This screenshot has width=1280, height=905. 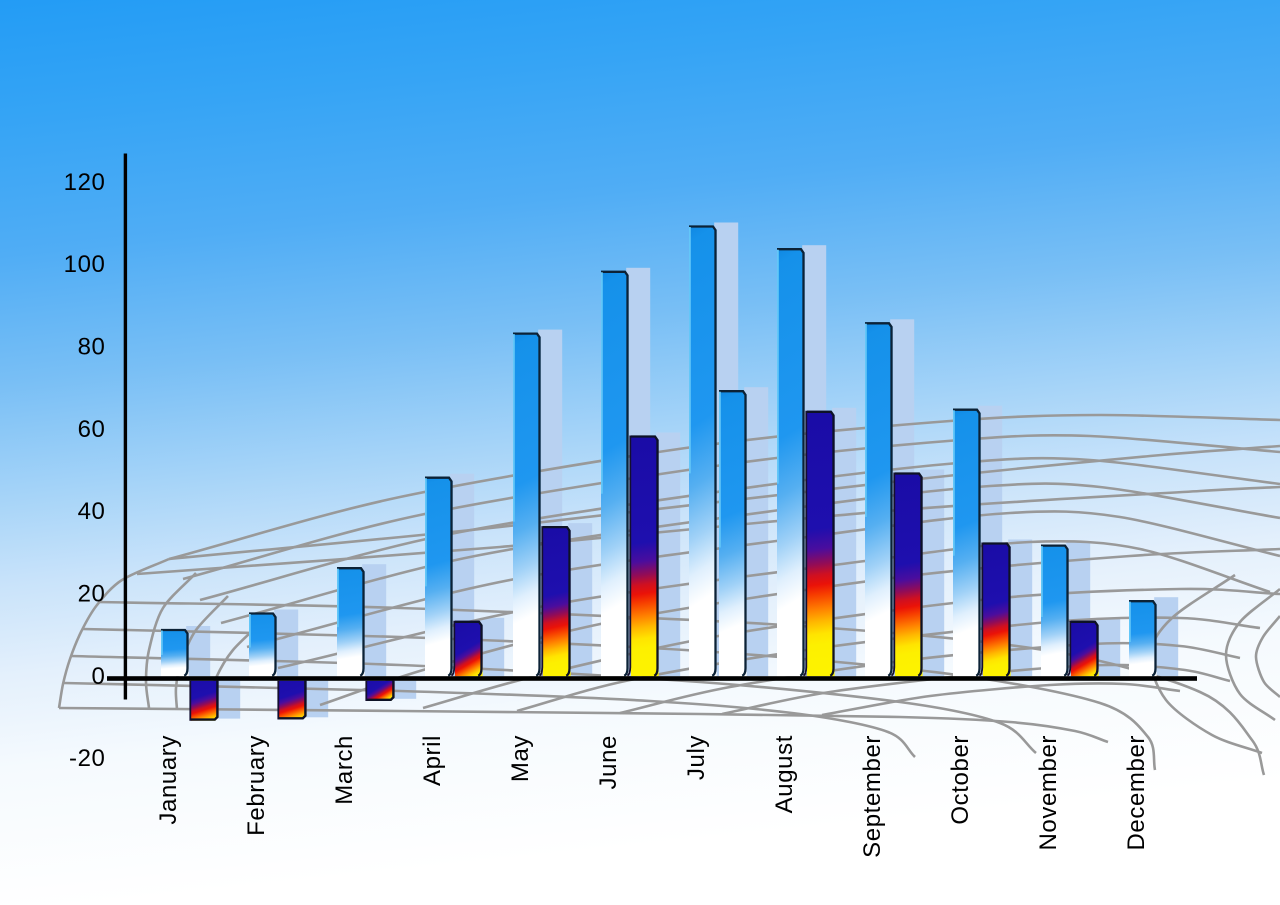 I want to click on svg-text: February, so click(x=256, y=785).